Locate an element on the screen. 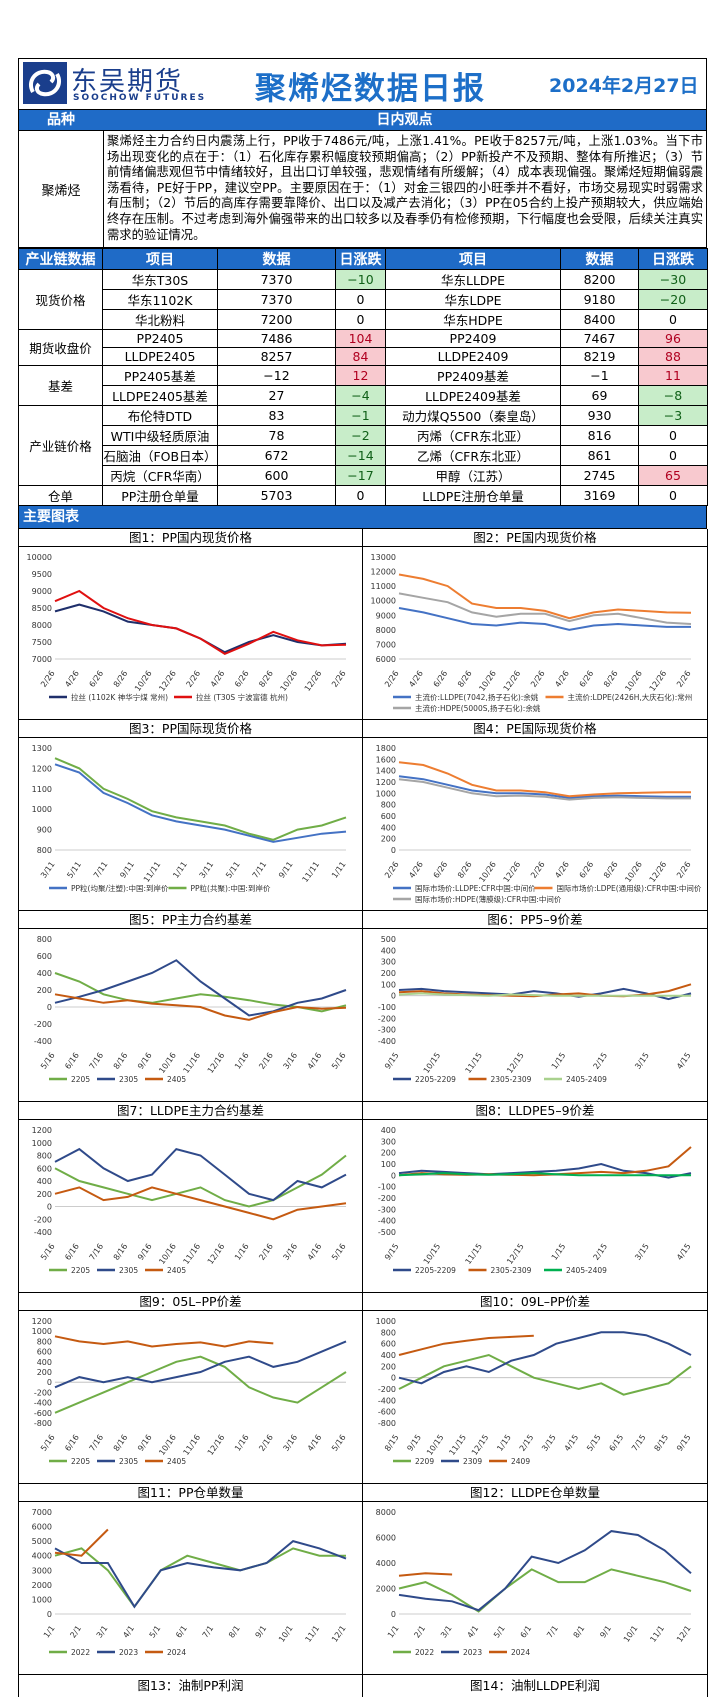 The width and height of the screenshot is (725, 1697). y-tick-label: -200 is located at coordinates (387, 1198).